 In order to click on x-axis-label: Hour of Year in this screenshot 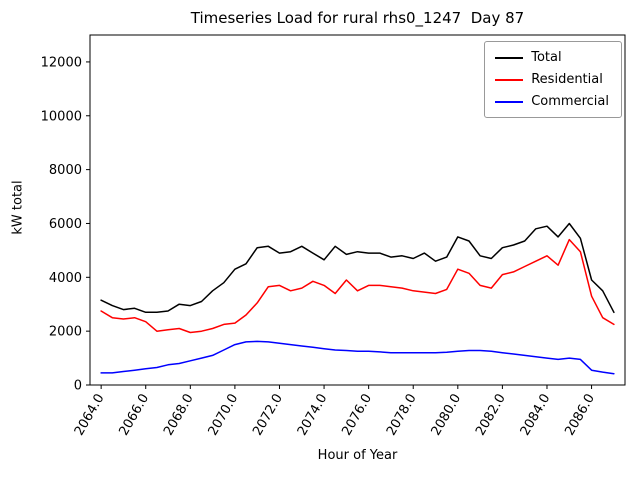, I will do `click(357, 455)`.